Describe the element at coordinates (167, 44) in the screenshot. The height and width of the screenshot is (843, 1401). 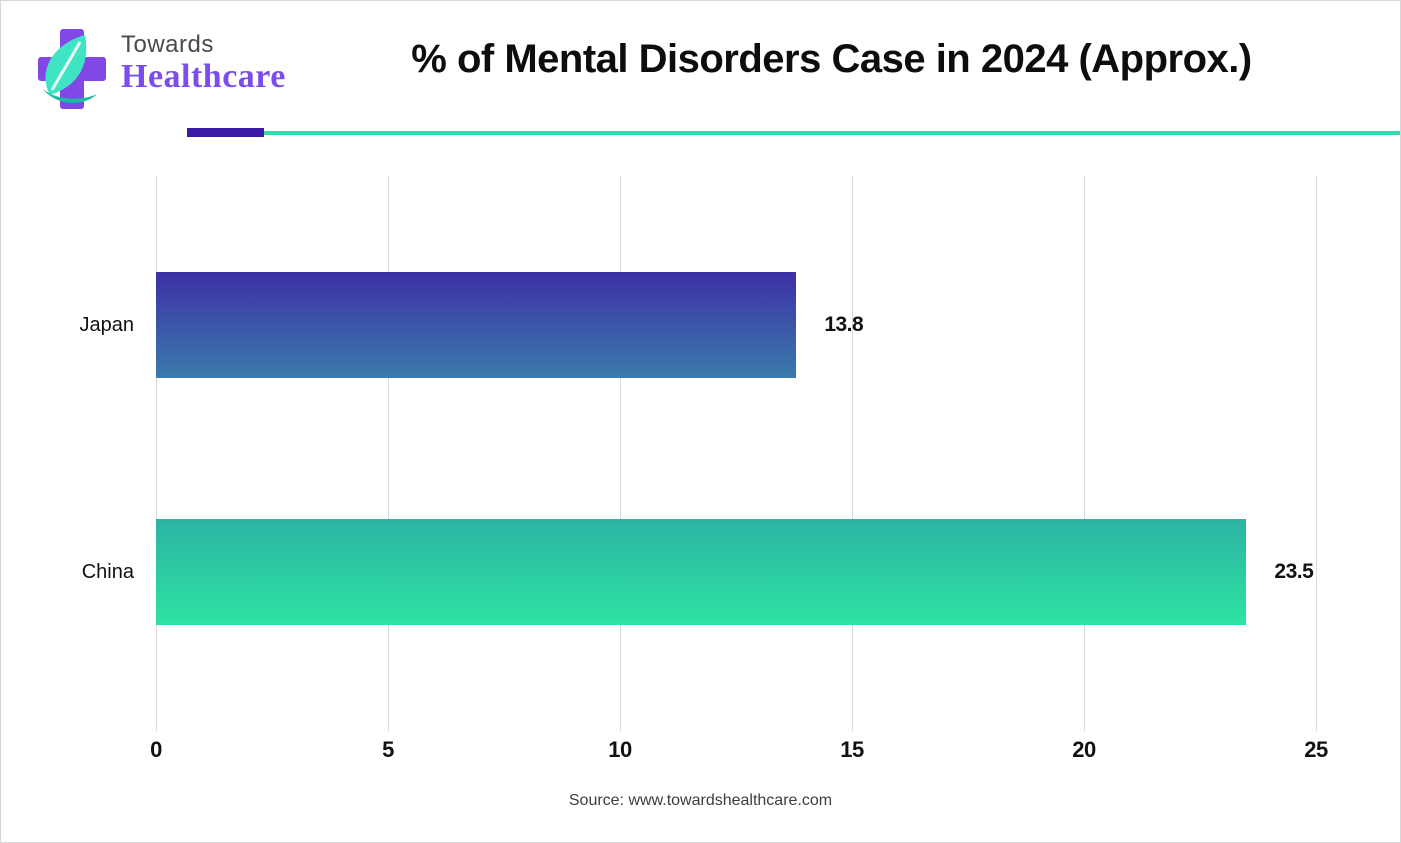
I see `logo-towards-text: Towards` at that location.